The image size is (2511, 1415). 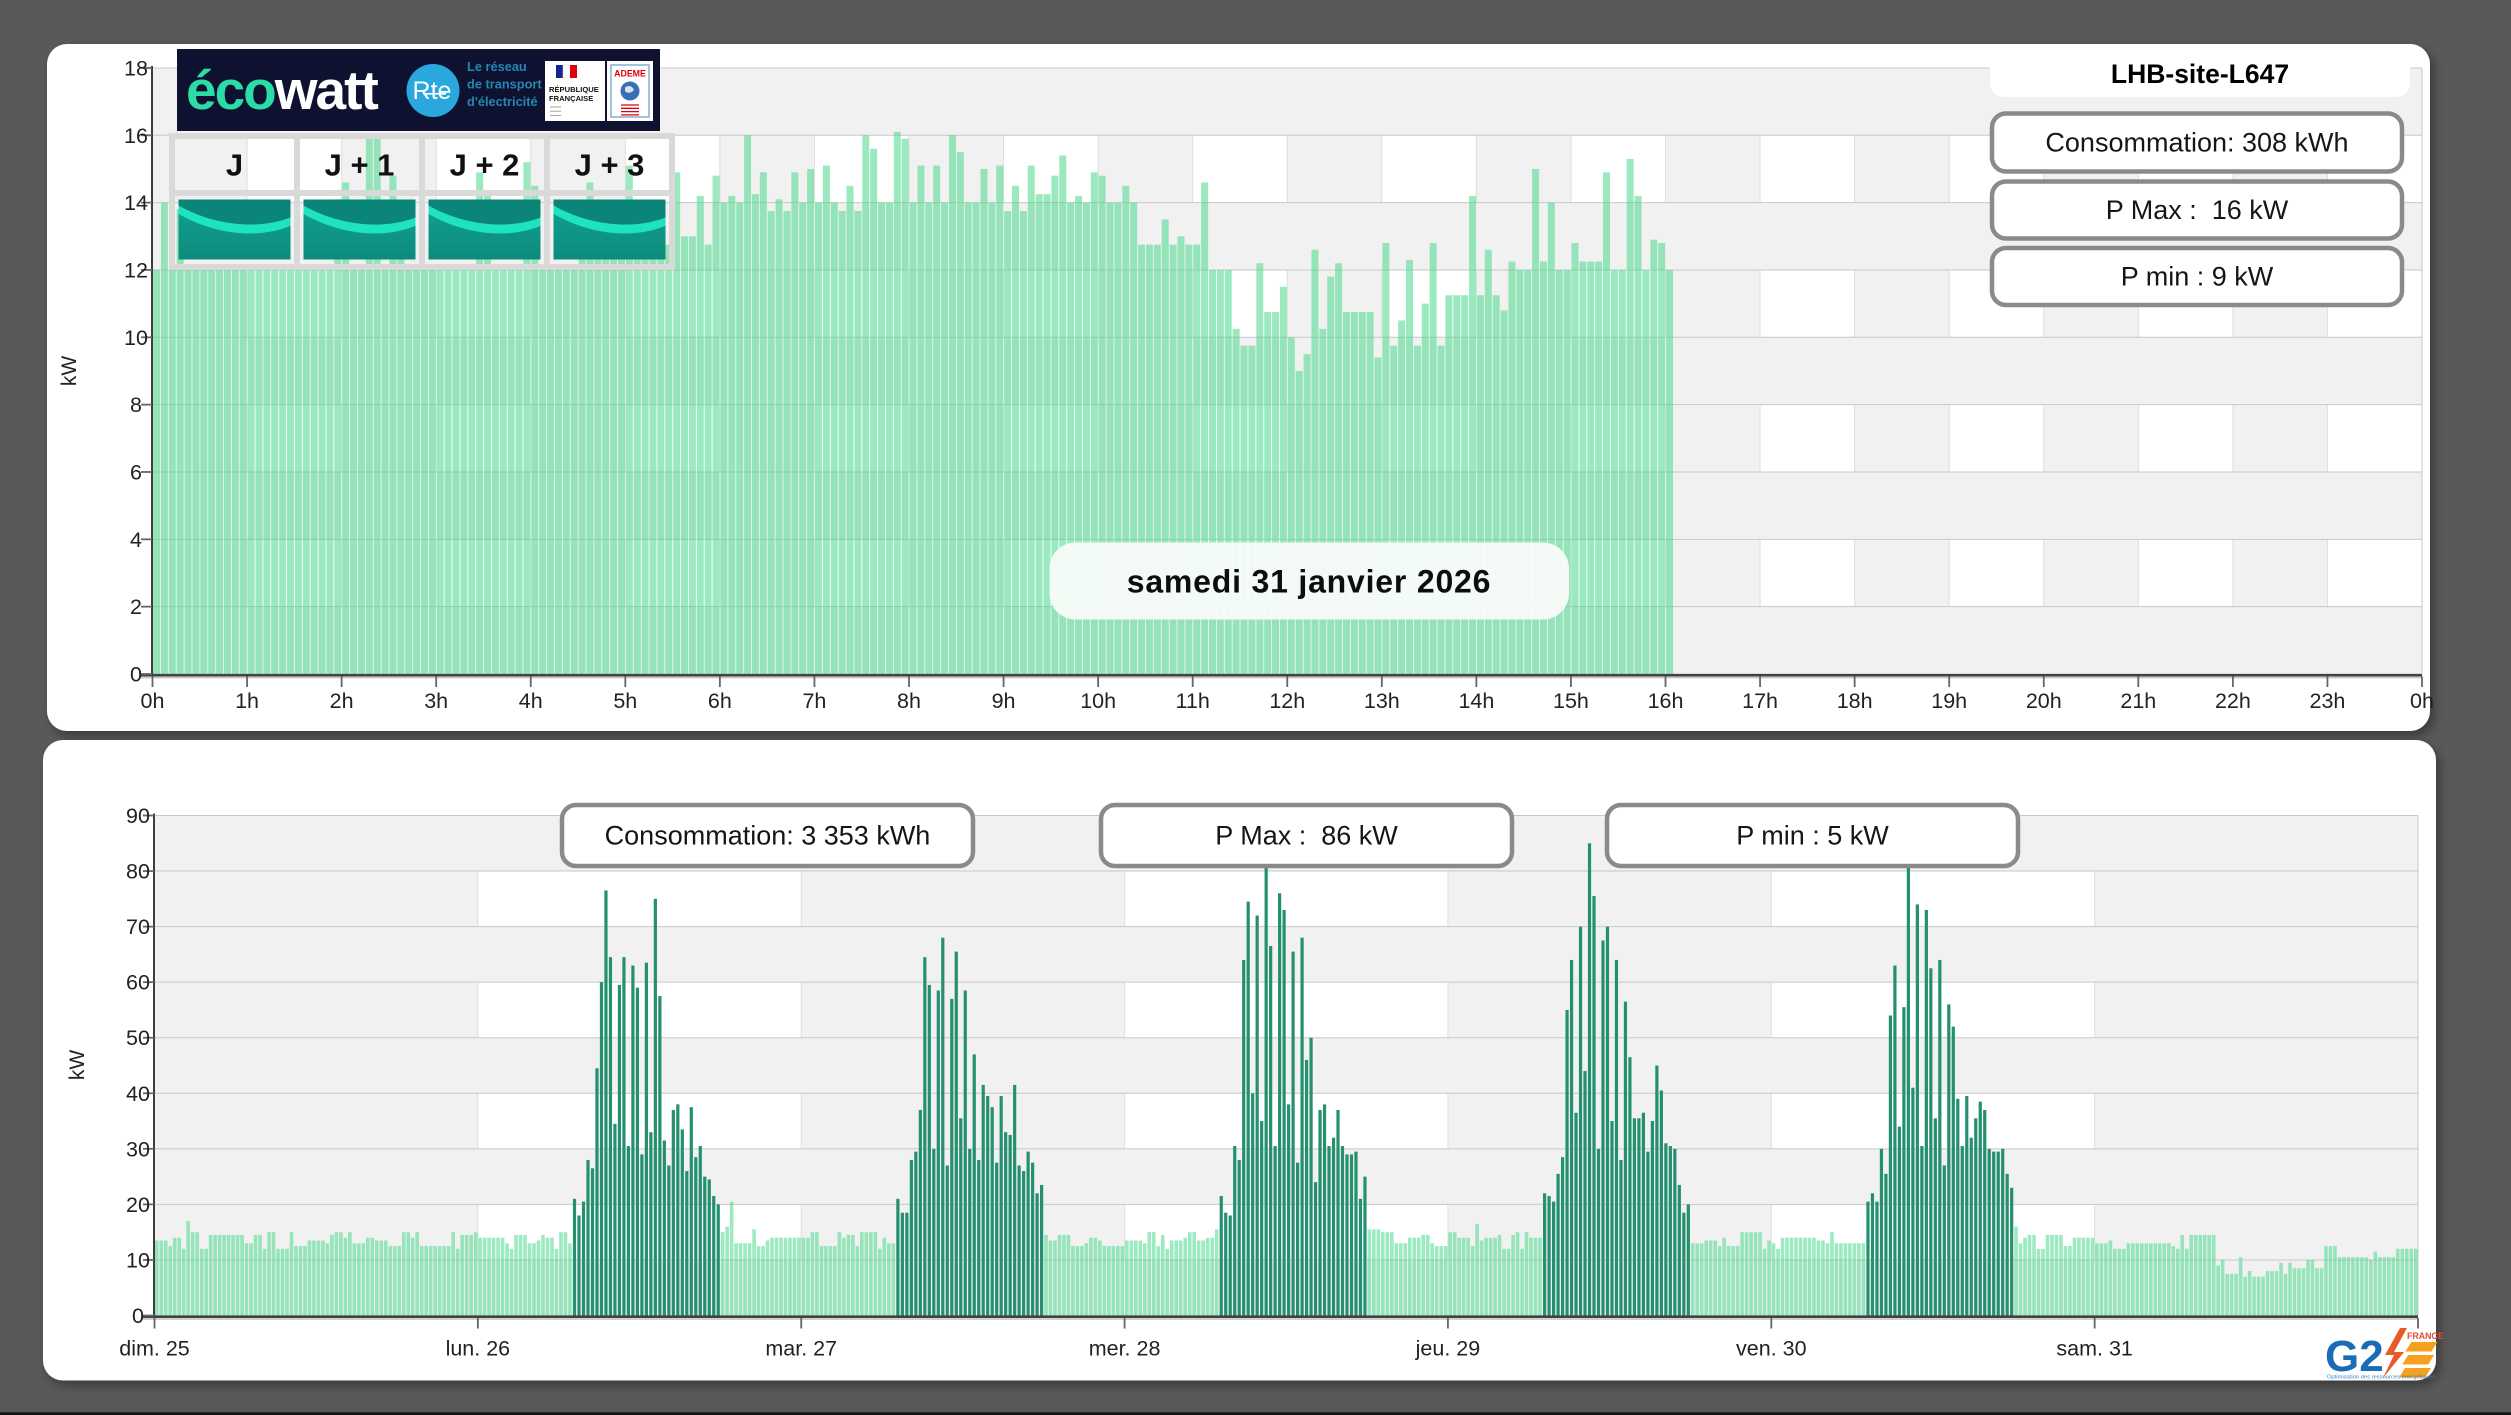 What do you see at coordinates (138, 1149) in the screenshot?
I see `svg-text: 30` at bounding box center [138, 1149].